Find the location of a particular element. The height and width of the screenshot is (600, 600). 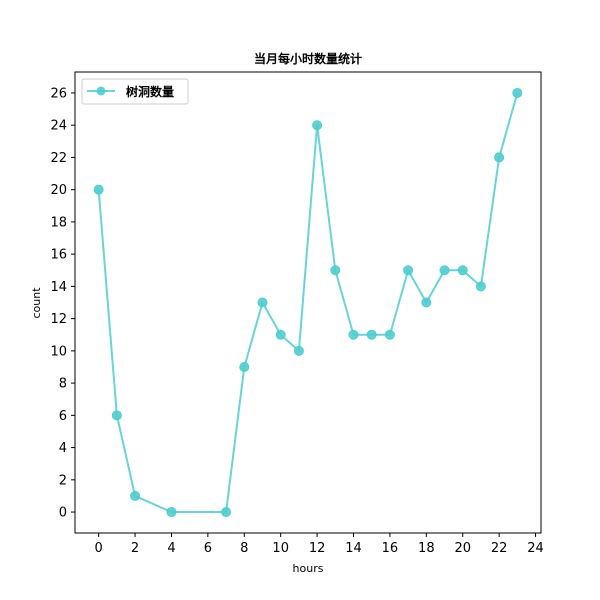

legend-series-label: 树洞数量 is located at coordinates (150, 91).